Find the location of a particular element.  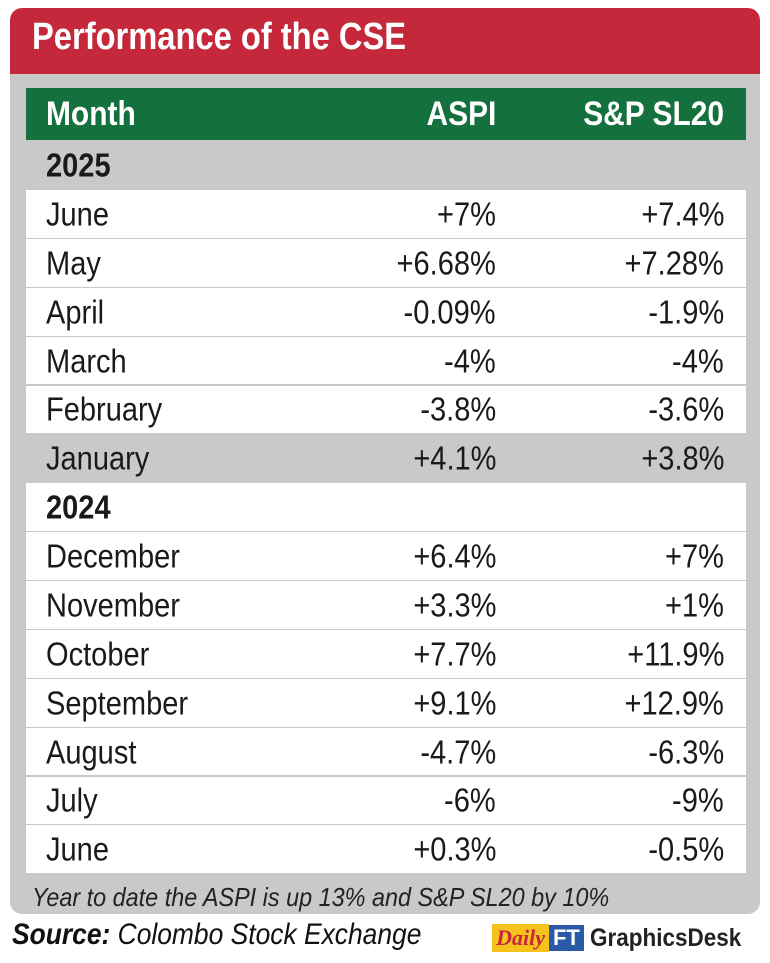

year-label: 2025 is located at coordinates (78, 165).